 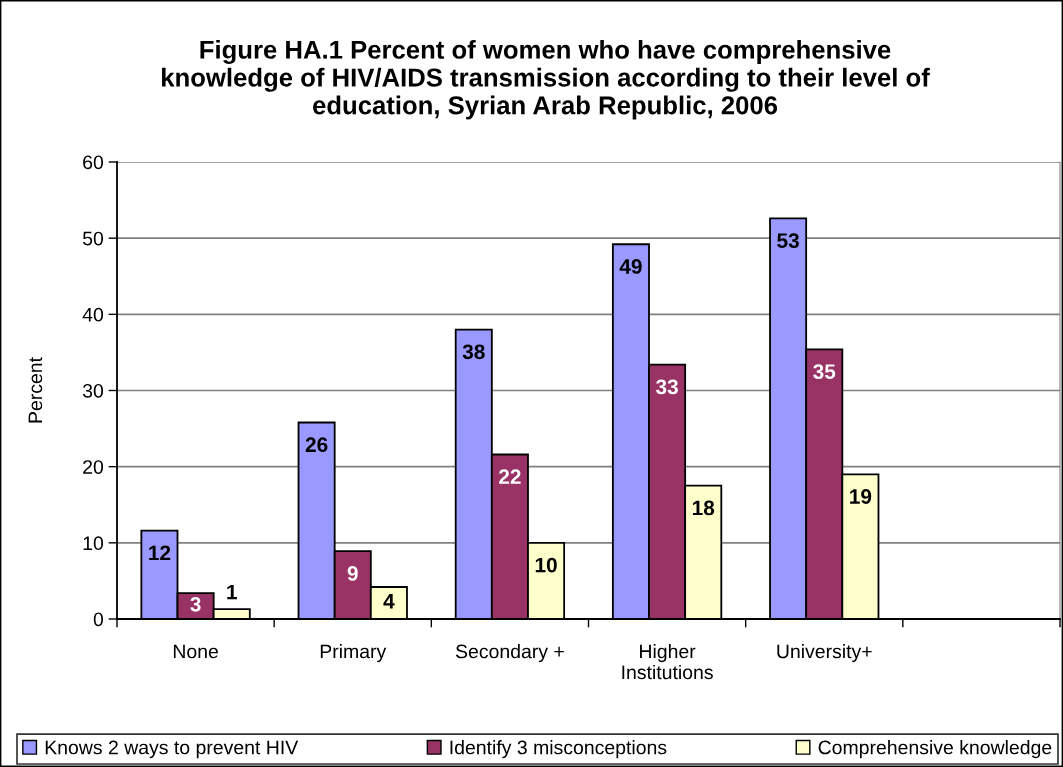 What do you see at coordinates (35, 390) in the screenshot?
I see `y-axis-title: Percent` at bounding box center [35, 390].